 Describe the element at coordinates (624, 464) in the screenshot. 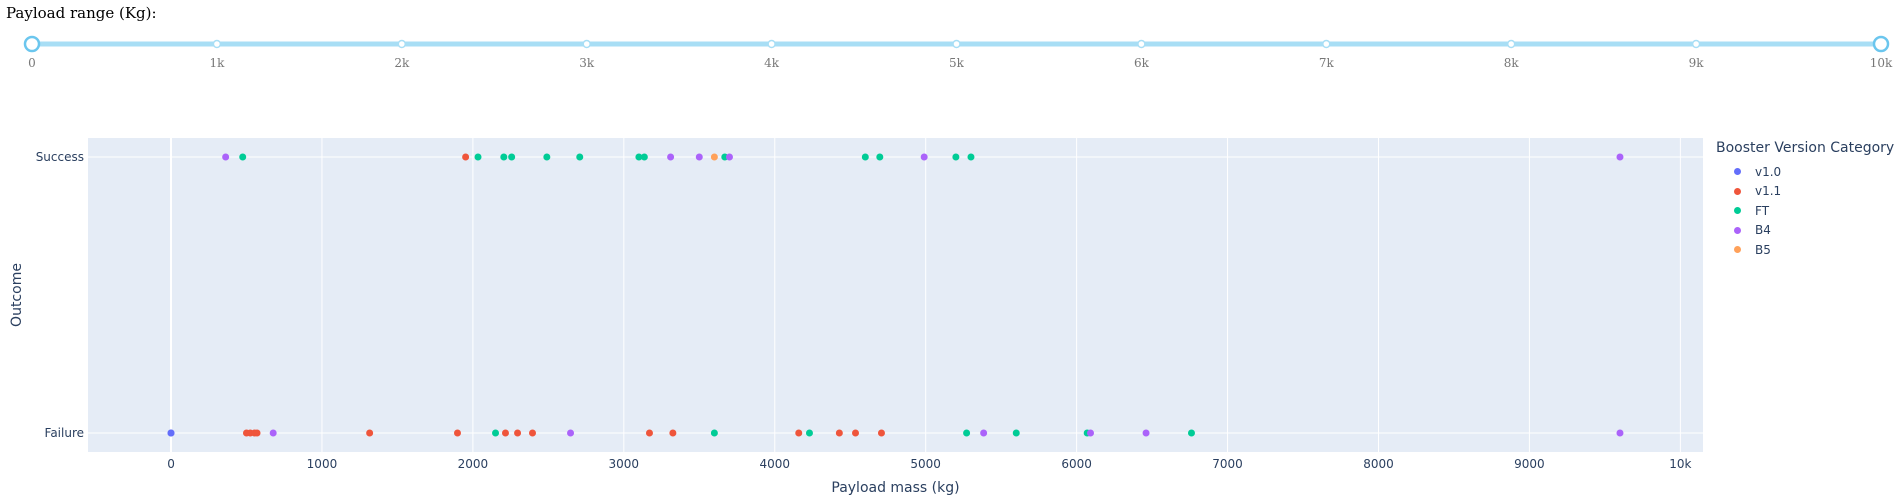

I see `x-tick-label: 3000` at that location.